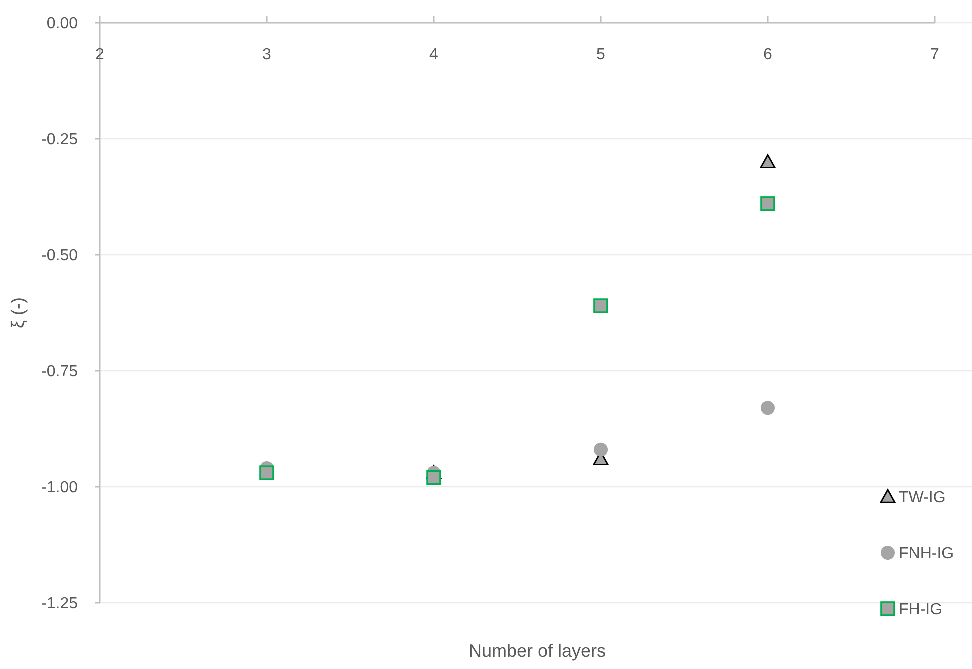 The image size is (972, 669). Describe the element at coordinates (935, 55) in the screenshot. I see `x-tick-label: 7` at that location.